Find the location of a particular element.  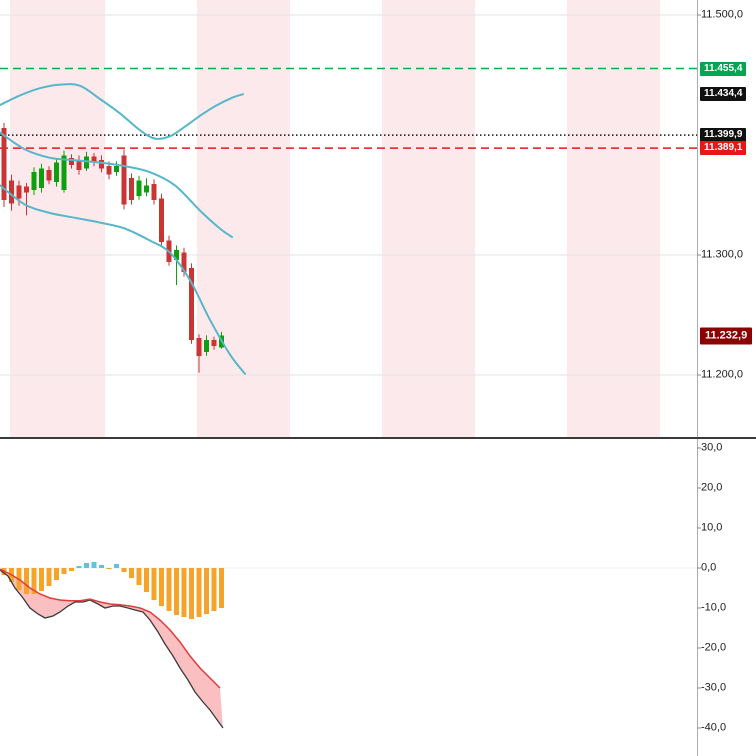

bollinger-middle-line is located at coordinates (116, 184).